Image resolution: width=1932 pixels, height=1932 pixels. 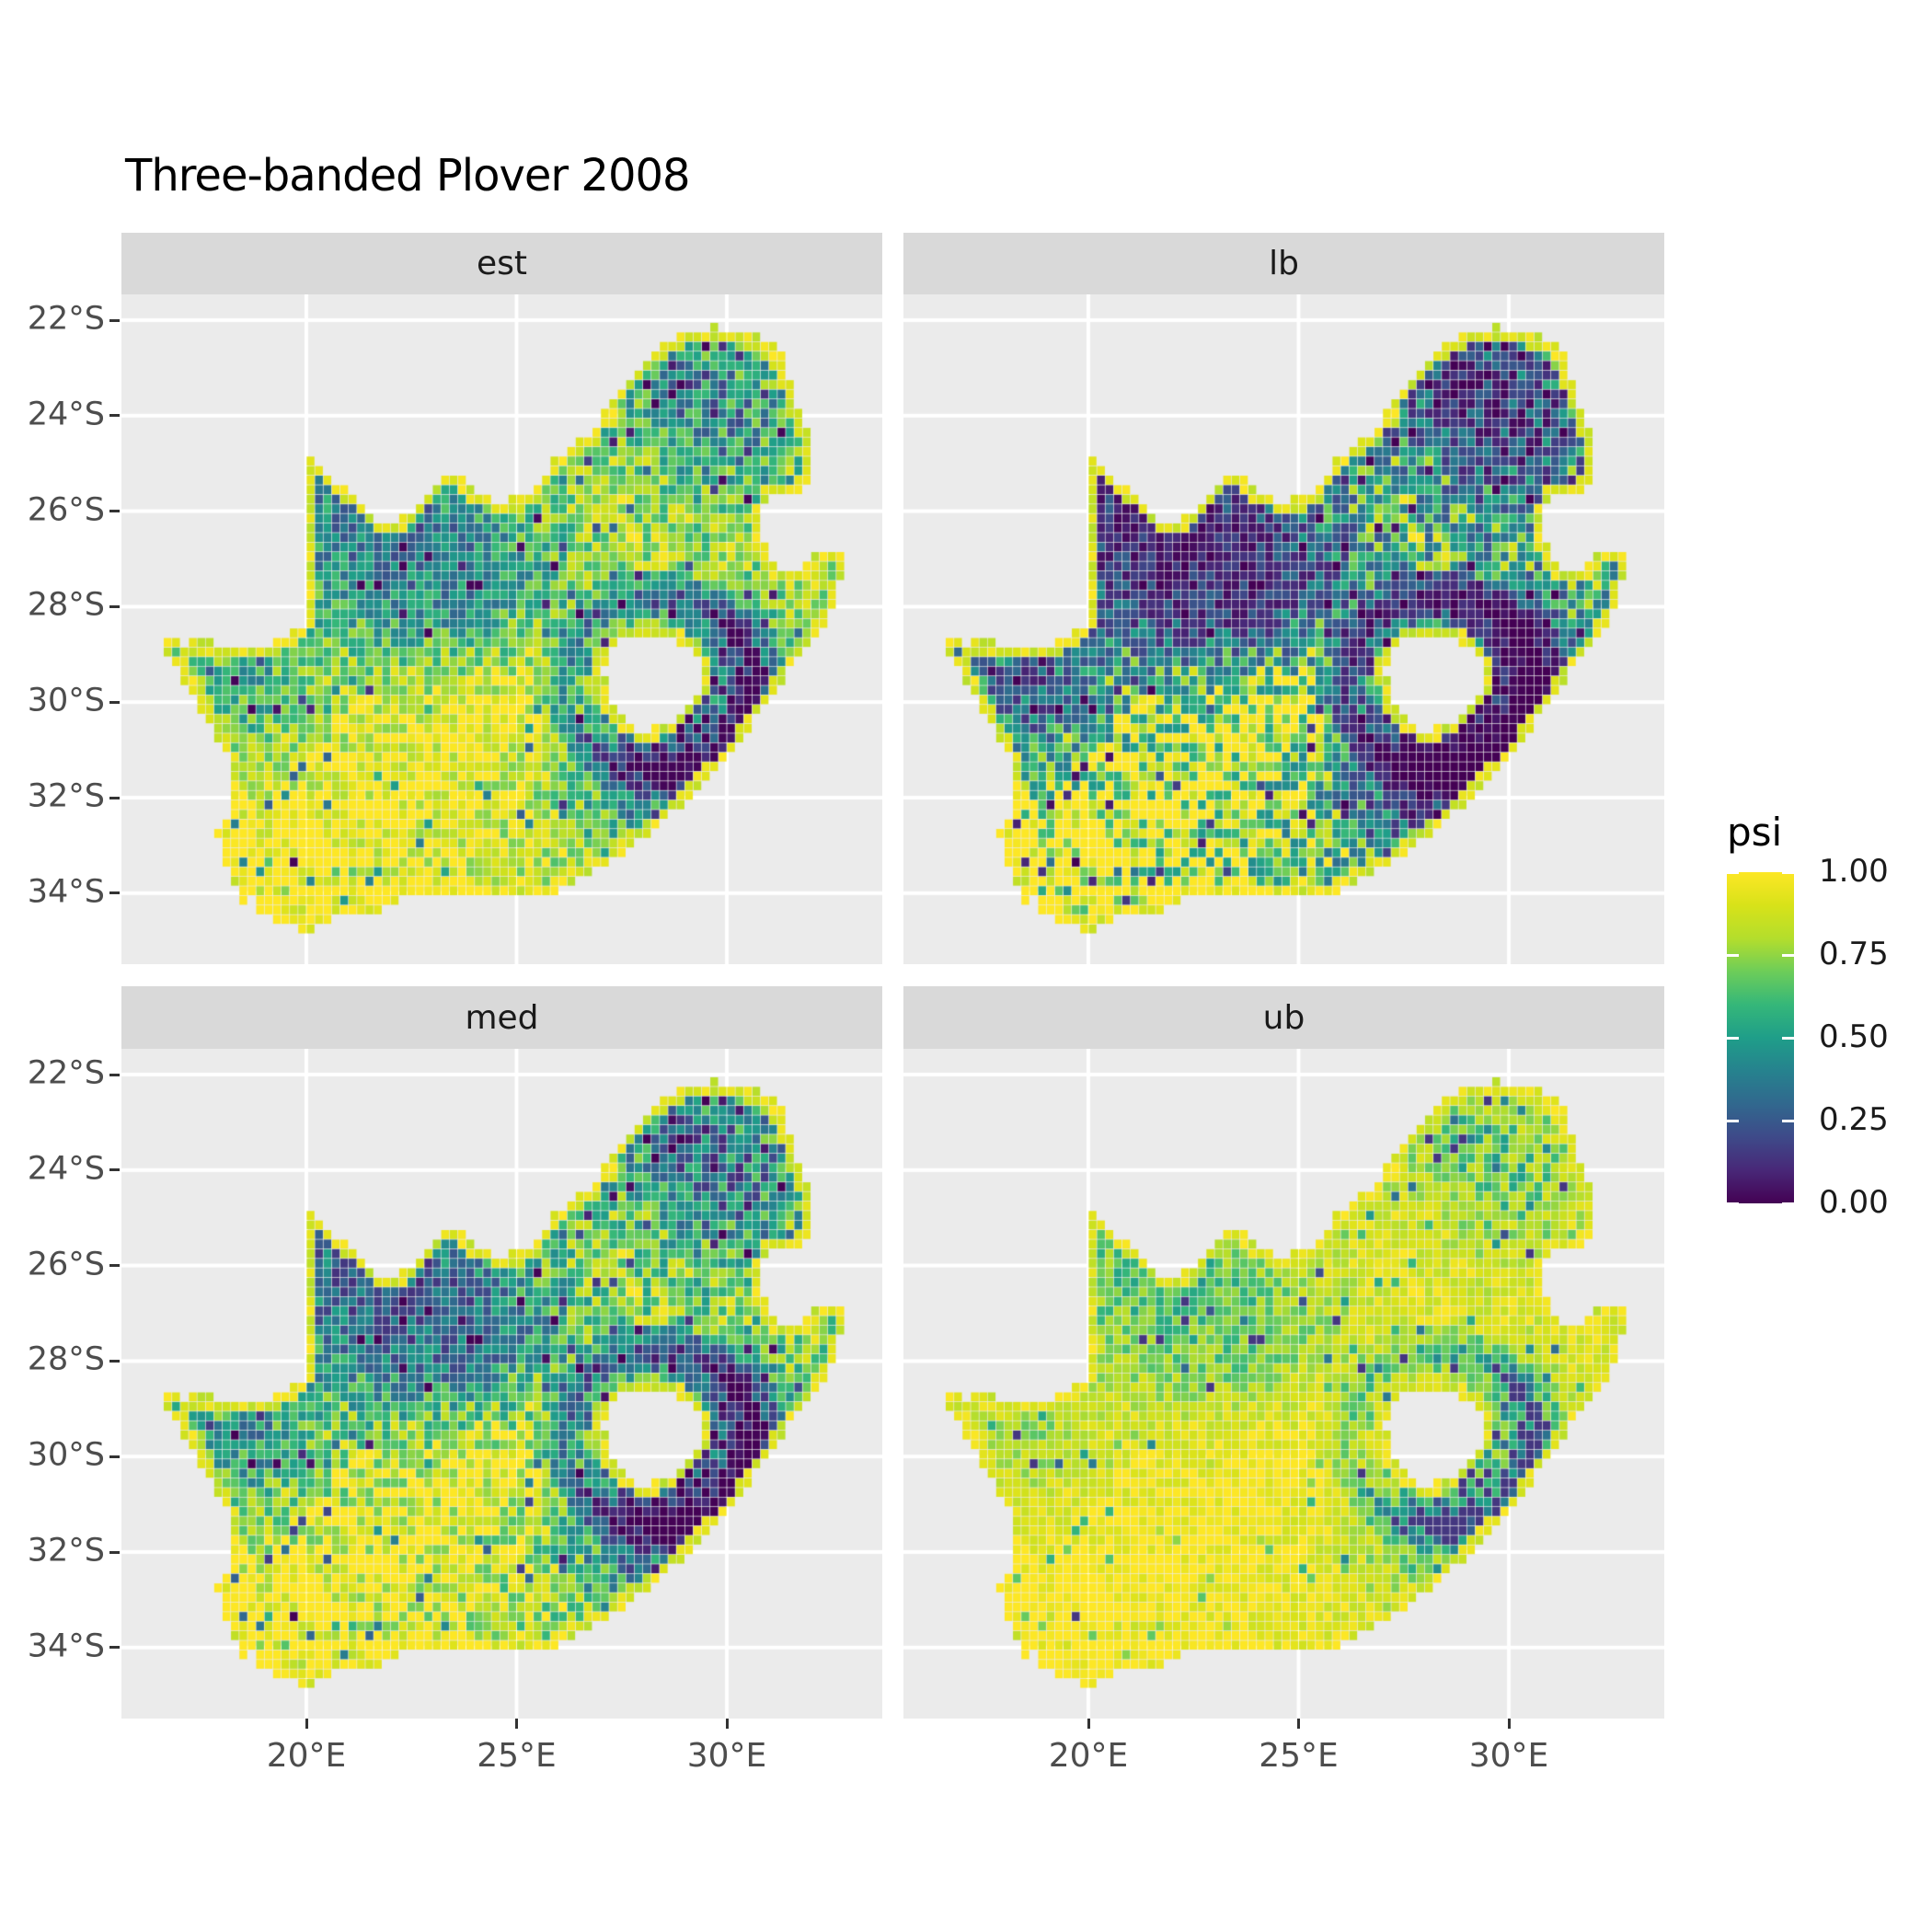 I want to click on map-canvas-med, so click(x=501, y=1384).